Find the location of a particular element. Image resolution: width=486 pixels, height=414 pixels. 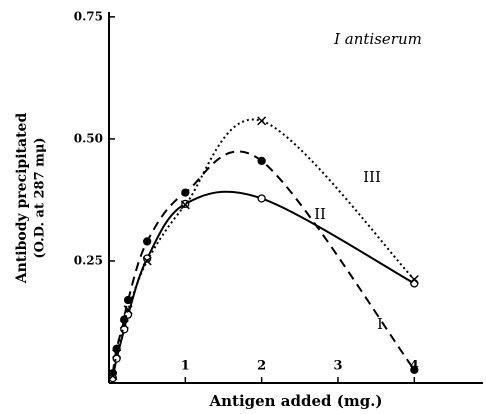

series-label: III is located at coordinates (372, 177).